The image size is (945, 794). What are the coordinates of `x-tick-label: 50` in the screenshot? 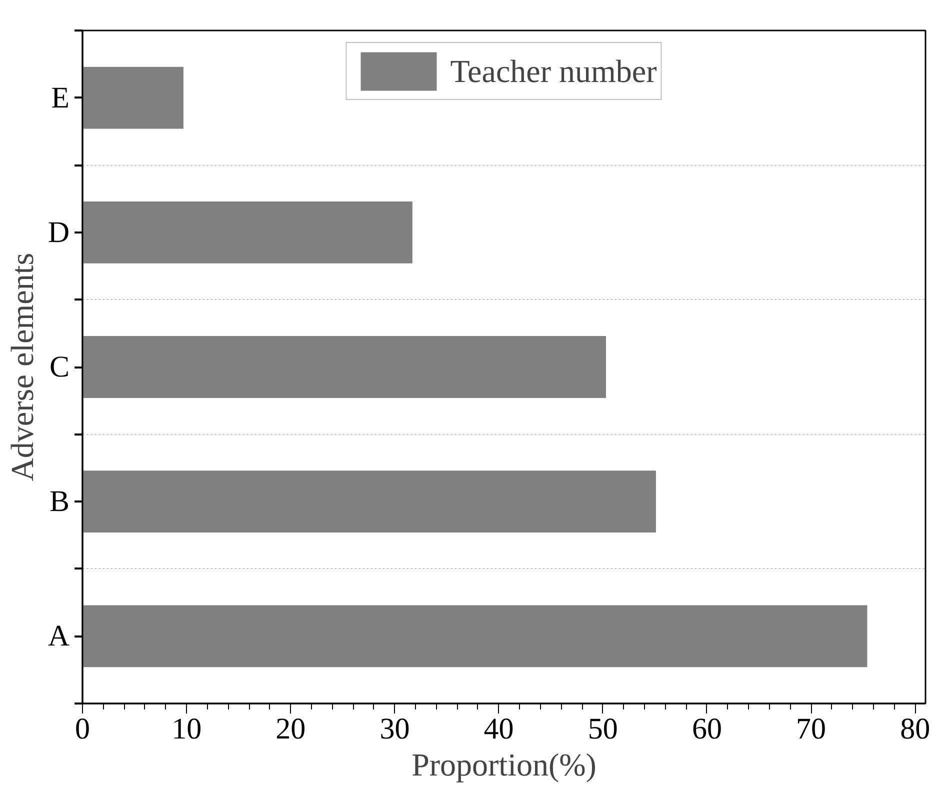 It's located at (603, 729).